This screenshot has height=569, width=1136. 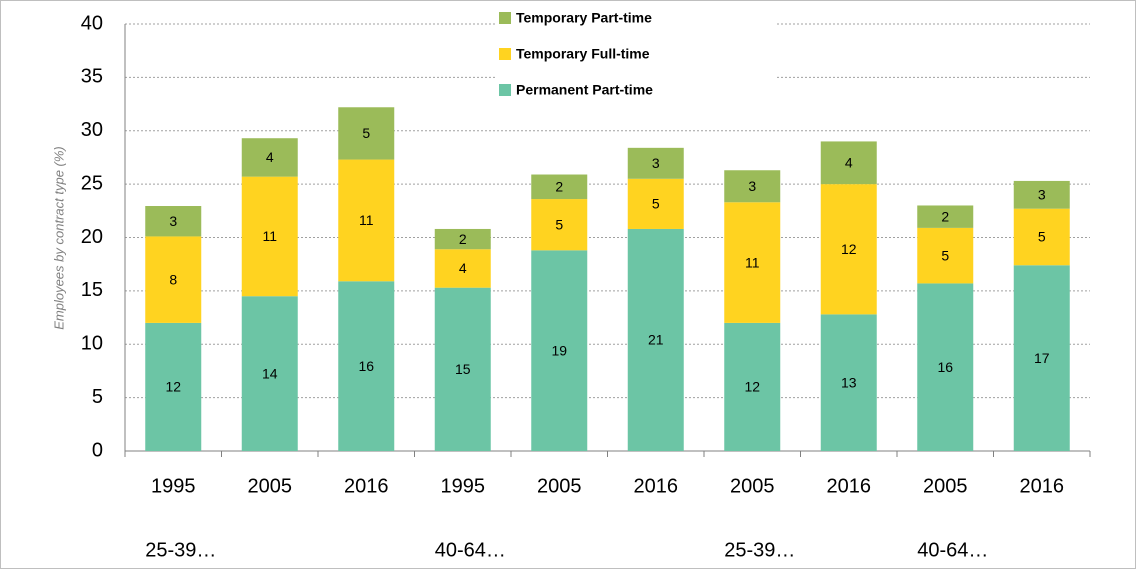 I want to click on y-tick-label: 5, so click(x=97, y=397).